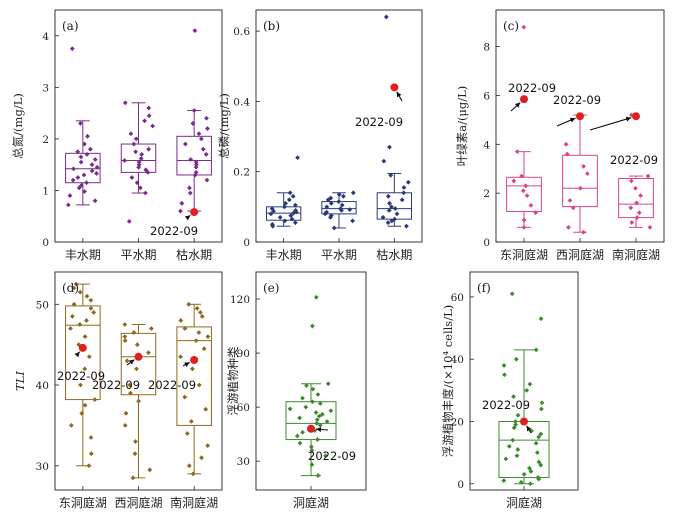 This screenshot has width=682, height=522. What do you see at coordinates (457, 422) in the screenshot?
I see `y-tick-label: 20` at bounding box center [457, 422].